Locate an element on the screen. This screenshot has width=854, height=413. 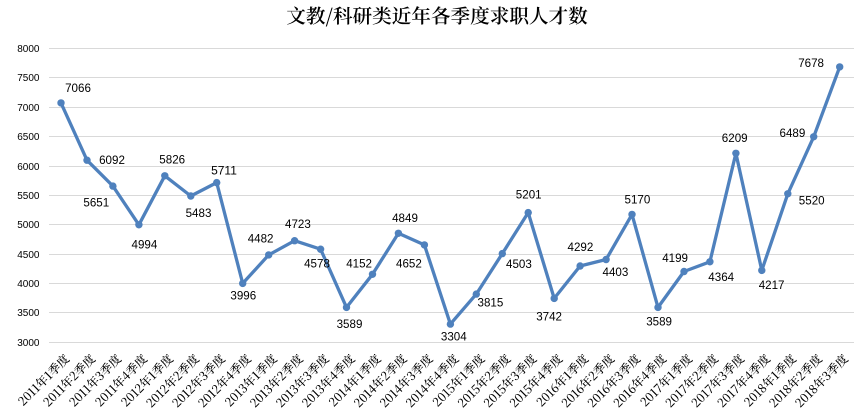
svg-text: 4199 is located at coordinates (675, 258).